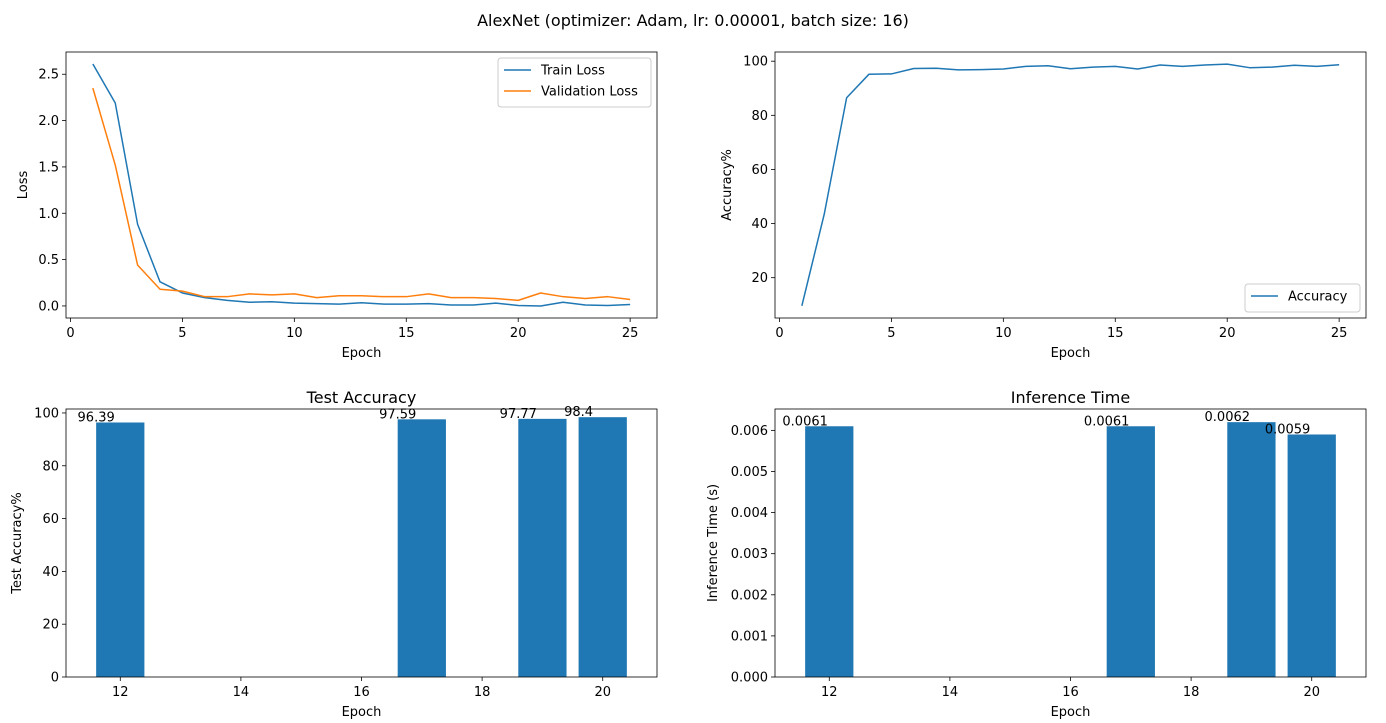  I want to click on y-tick-label: 0.004, so click(749, 513).